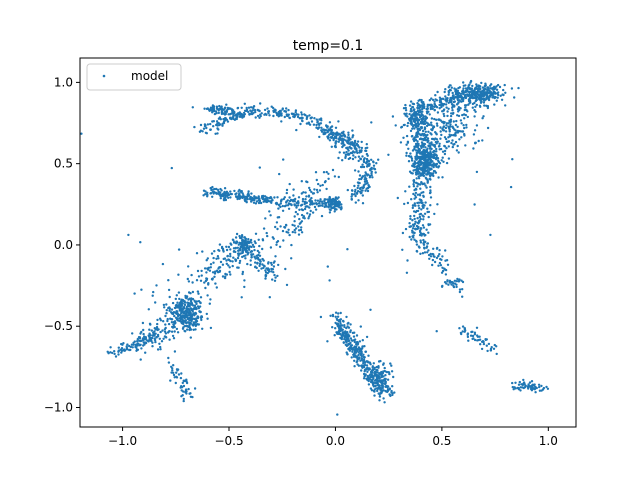 The height and width of the screenshot is (484, 640). Describe the element at coordinates (548, 441) in the screenshot. I see `x-tick-label: 1.0` at that location.